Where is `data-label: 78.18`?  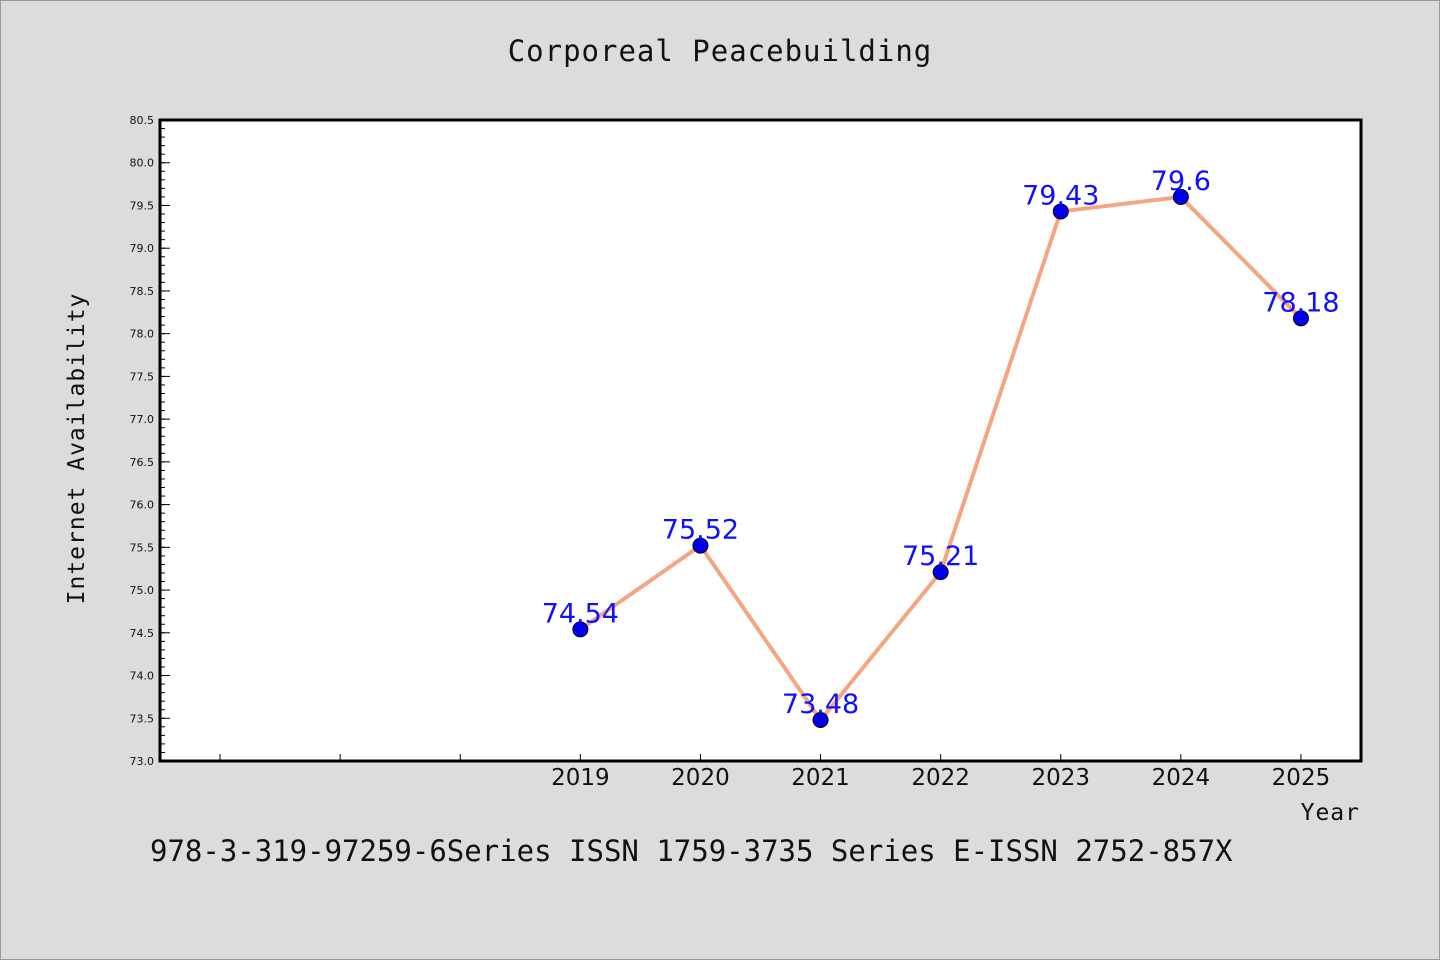
data-label: 78.18 is located at coordinates (1300, 302).